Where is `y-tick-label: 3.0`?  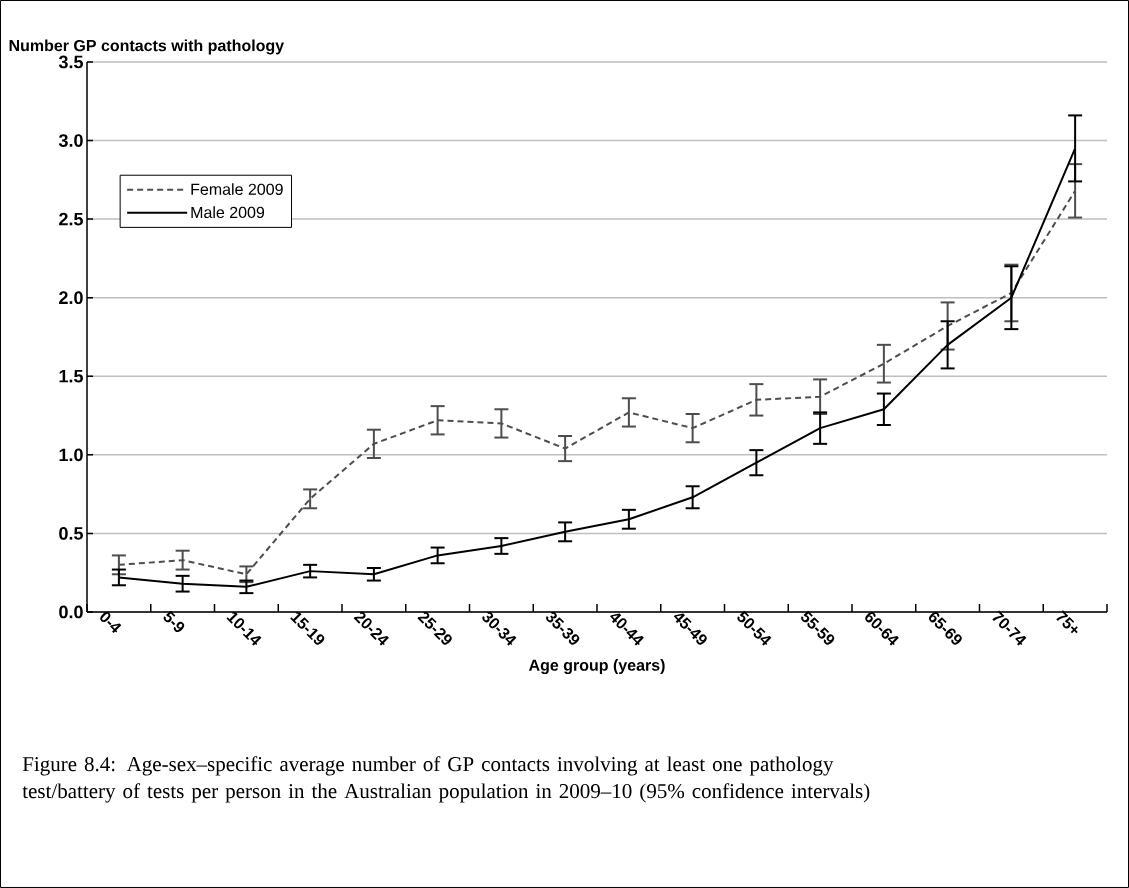
y-tick-label: 3.0 is located at coordinates (70, 140).